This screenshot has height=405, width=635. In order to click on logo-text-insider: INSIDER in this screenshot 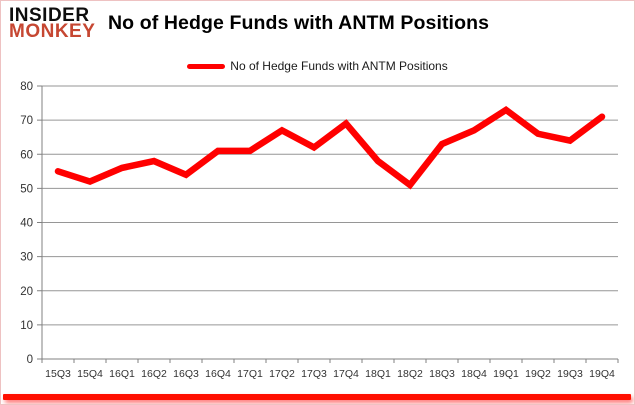, I will do `click(49, 15)`.